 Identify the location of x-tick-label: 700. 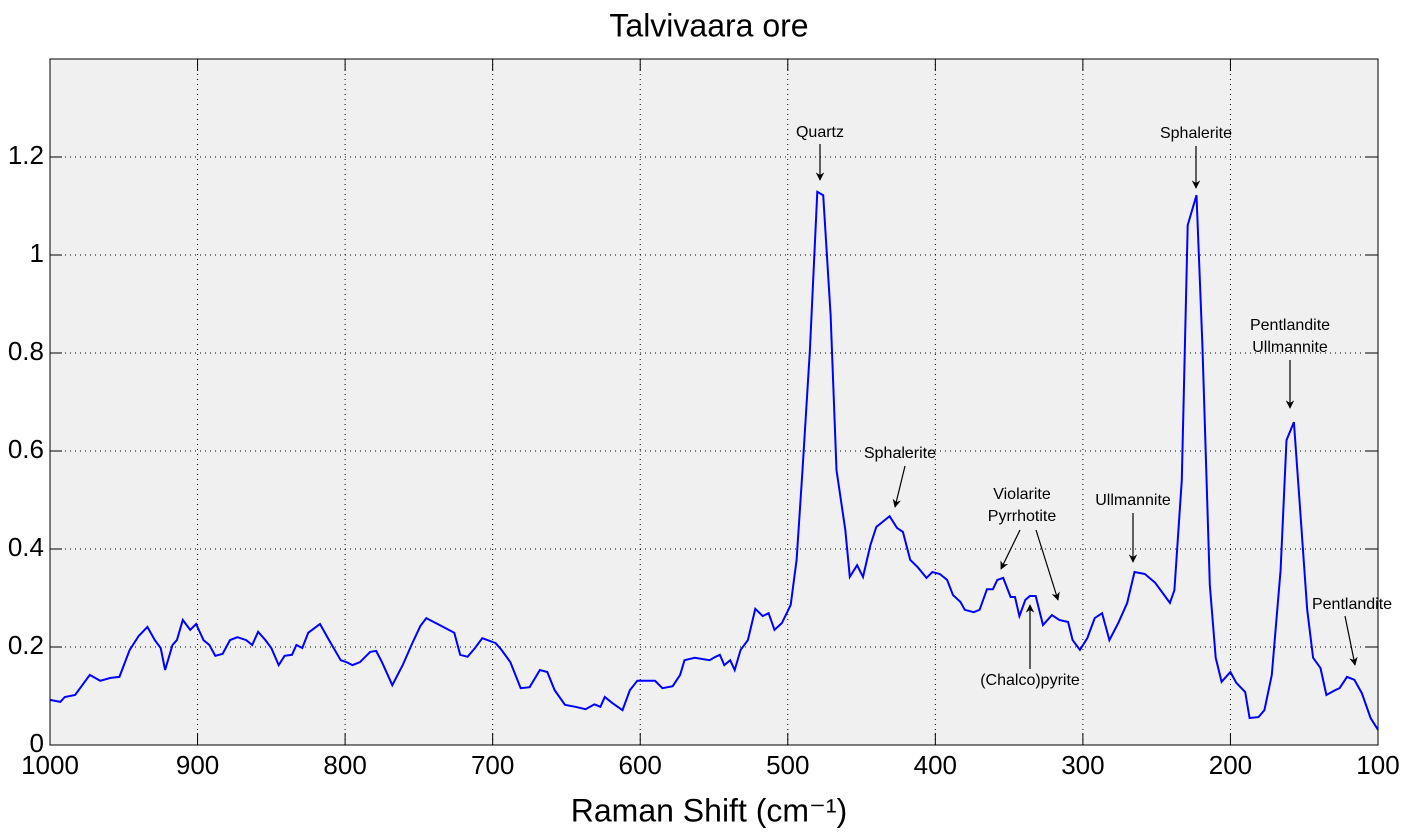
(492, 765).